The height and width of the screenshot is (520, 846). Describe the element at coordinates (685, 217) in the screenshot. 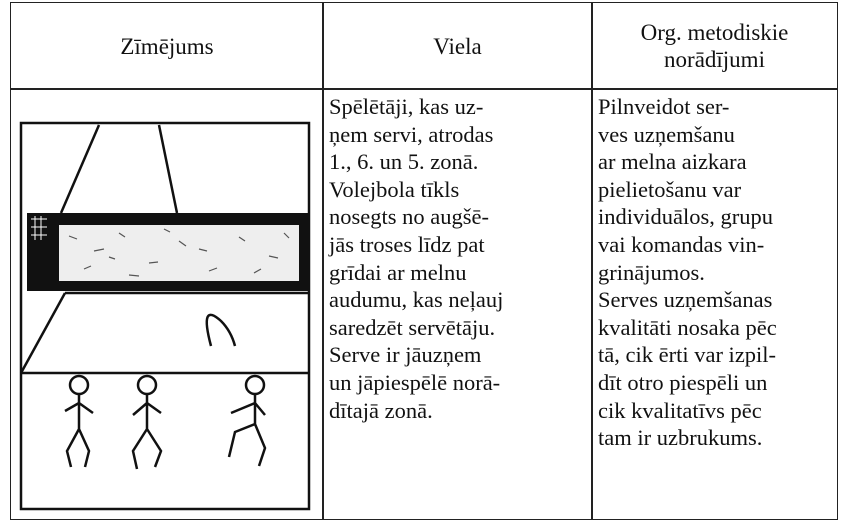

I see `text-line: individuālos, grupu` at that location.